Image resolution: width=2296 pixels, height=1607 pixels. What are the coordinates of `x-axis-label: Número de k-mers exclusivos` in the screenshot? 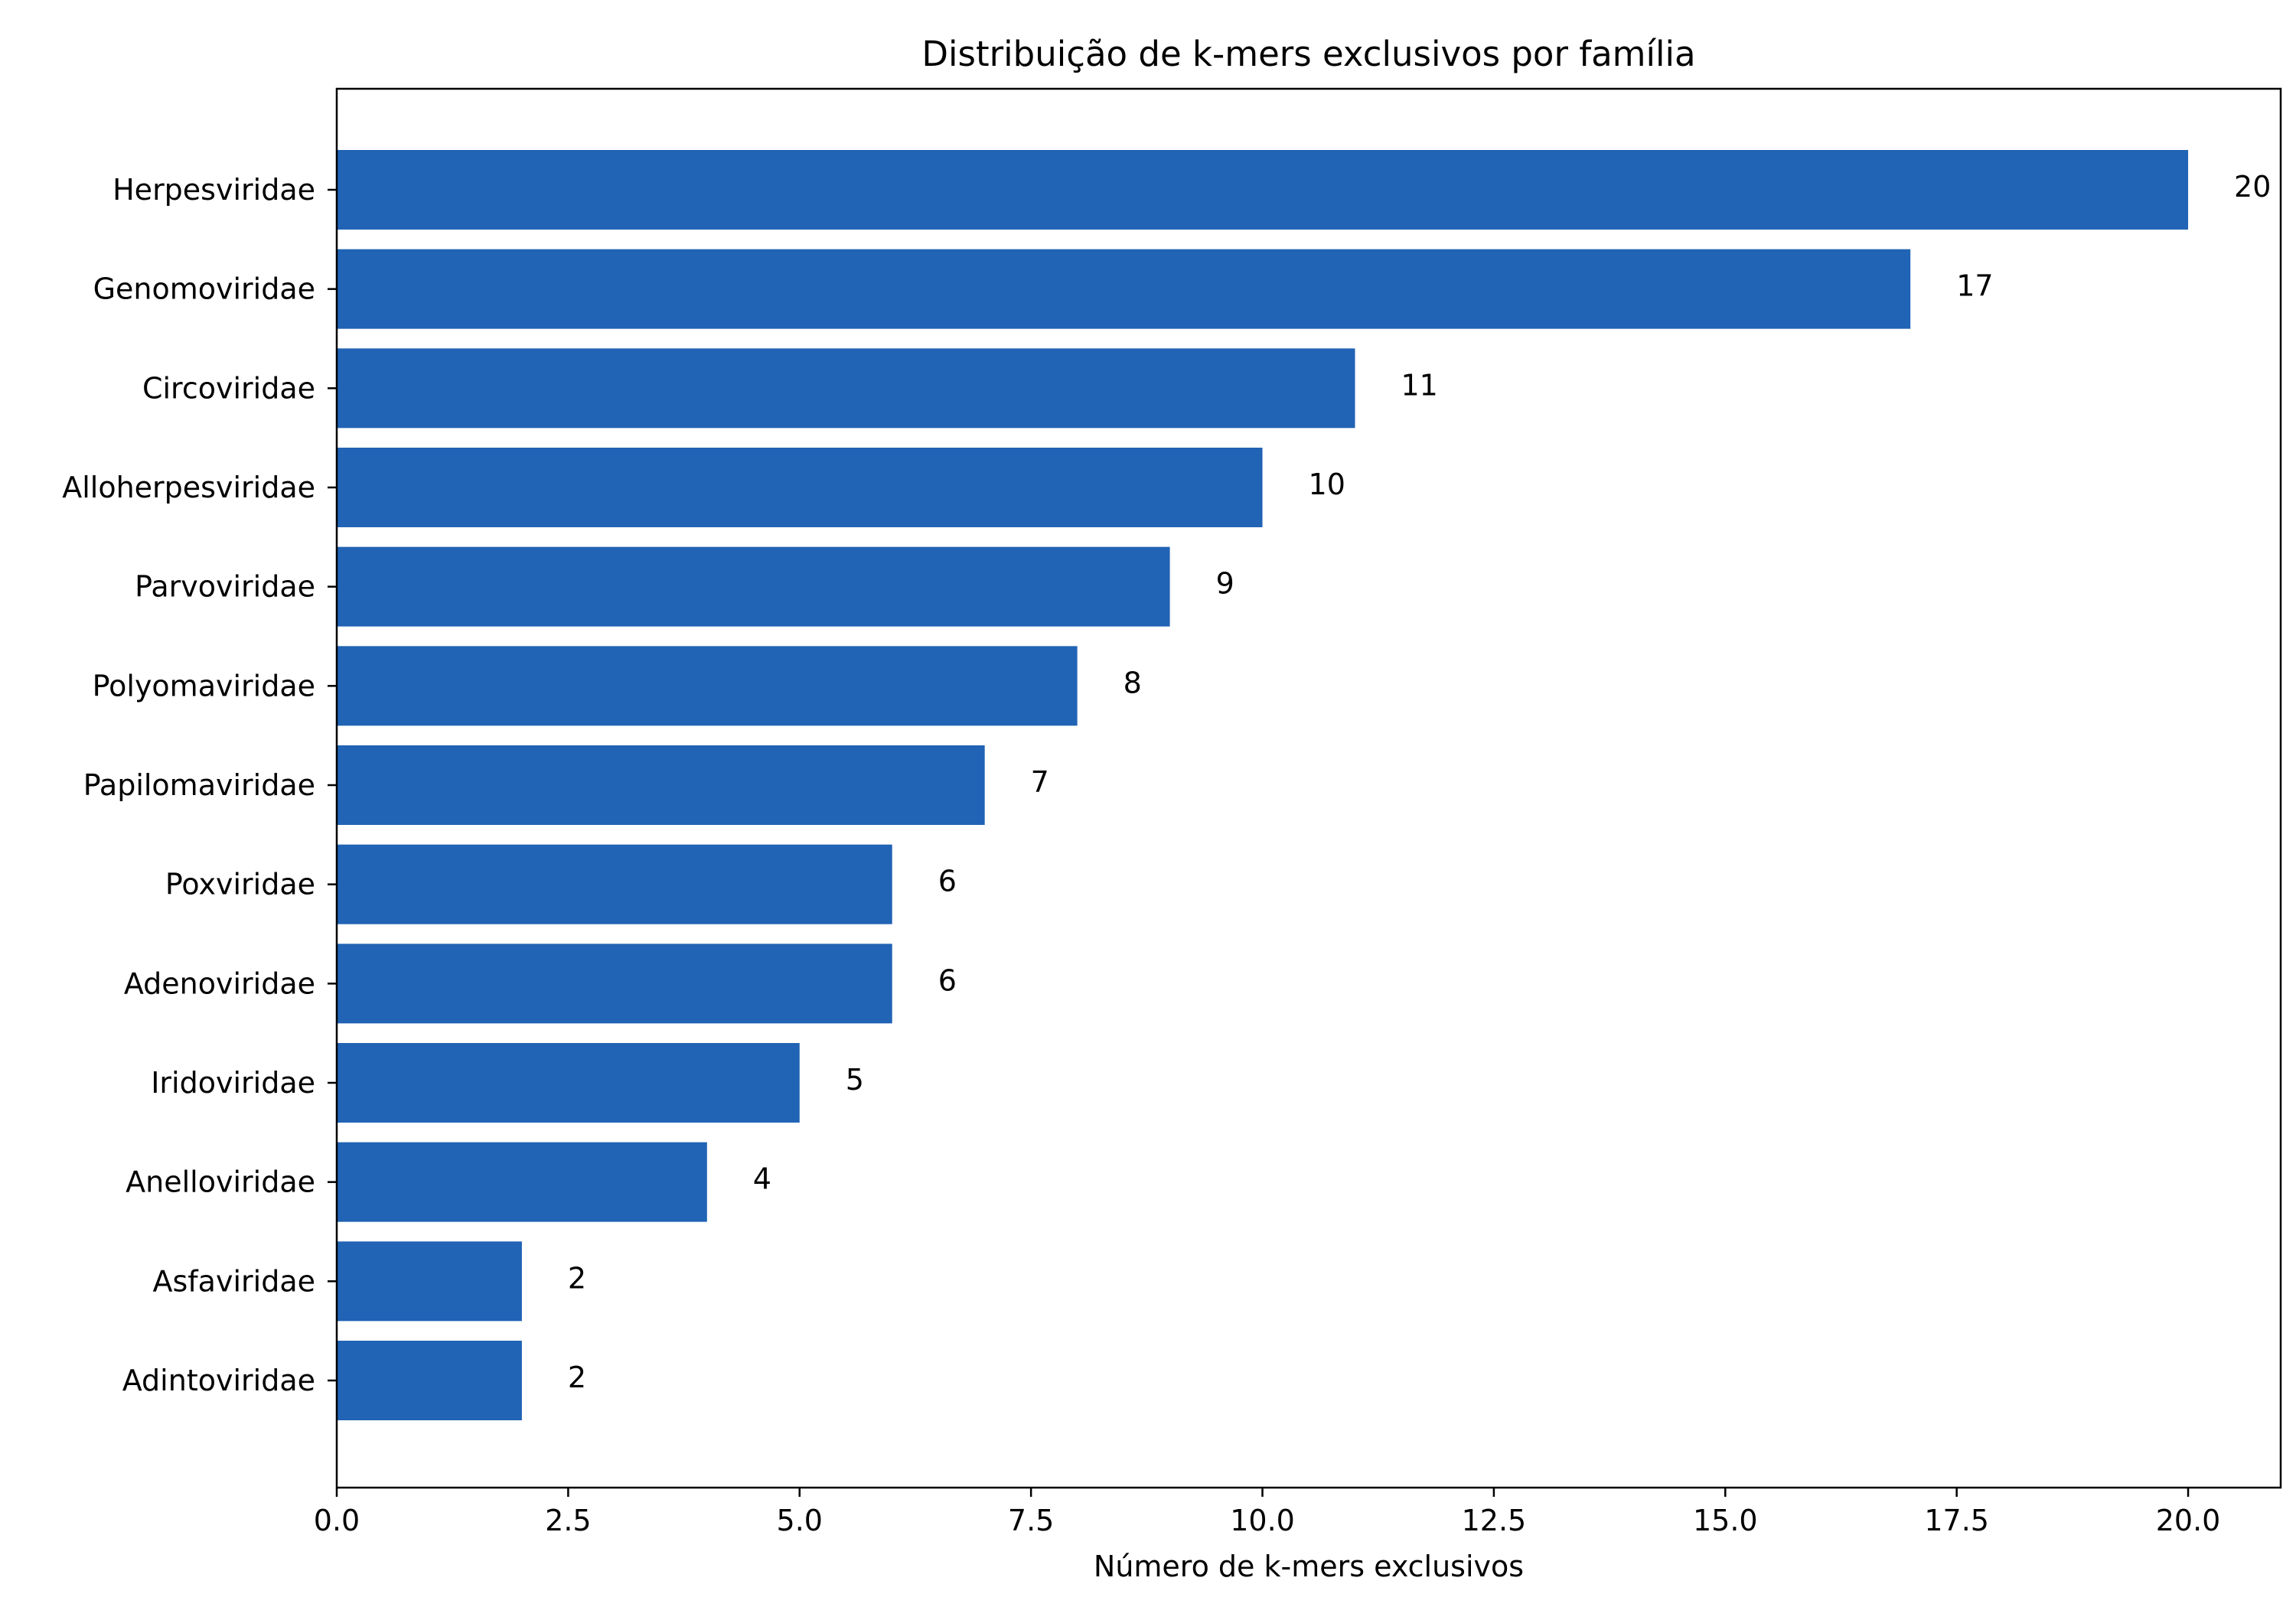 It's located at (1309, 1566).